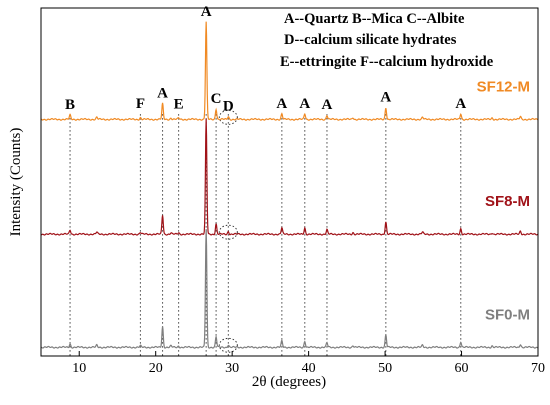 The image size is (550, 405). I want to click on x-tick-label: 20, so click(156, 368).